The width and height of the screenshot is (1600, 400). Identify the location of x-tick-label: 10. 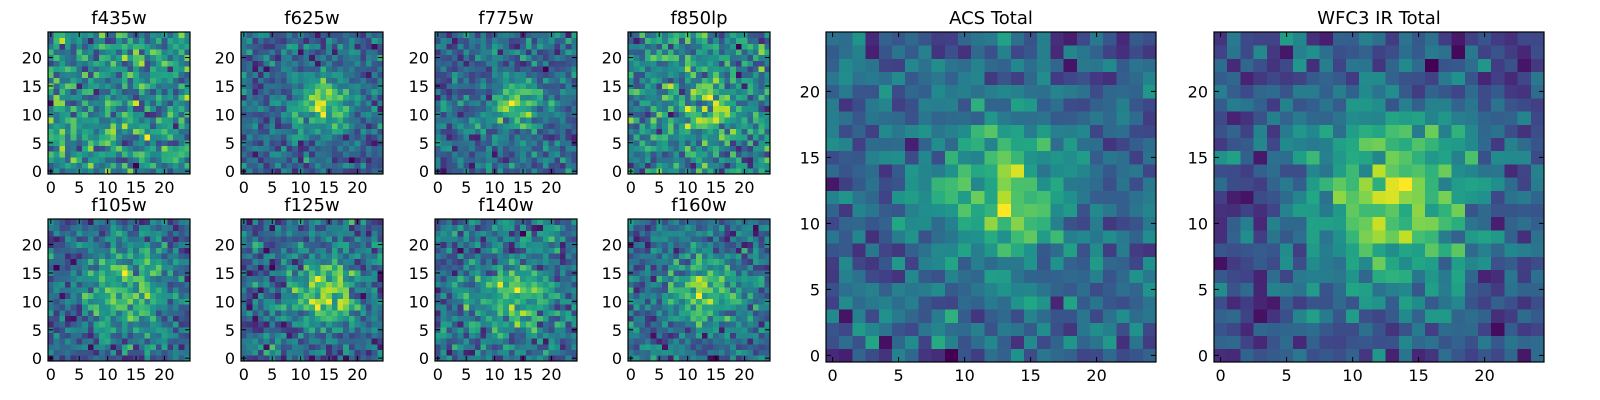
(300, 374).